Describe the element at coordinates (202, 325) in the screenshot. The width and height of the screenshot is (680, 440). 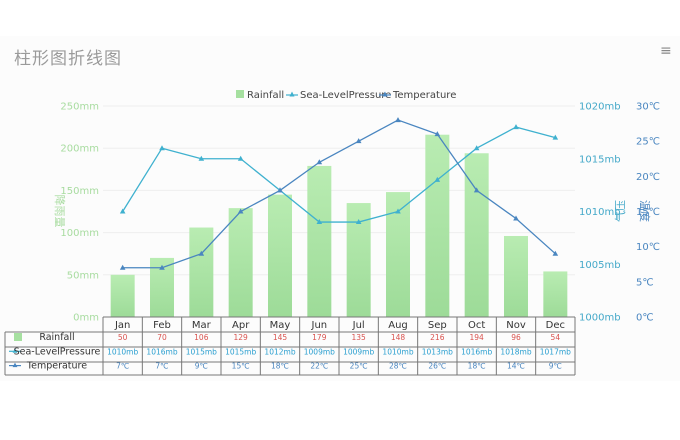
I see `x-axis-tick: Mar` at that location.